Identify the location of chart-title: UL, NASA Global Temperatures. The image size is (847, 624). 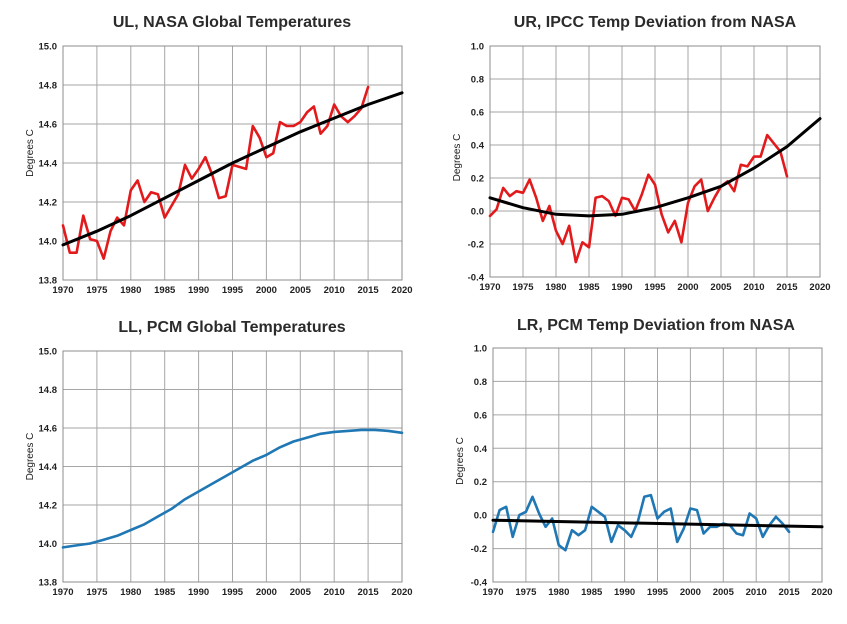
(232, 22).